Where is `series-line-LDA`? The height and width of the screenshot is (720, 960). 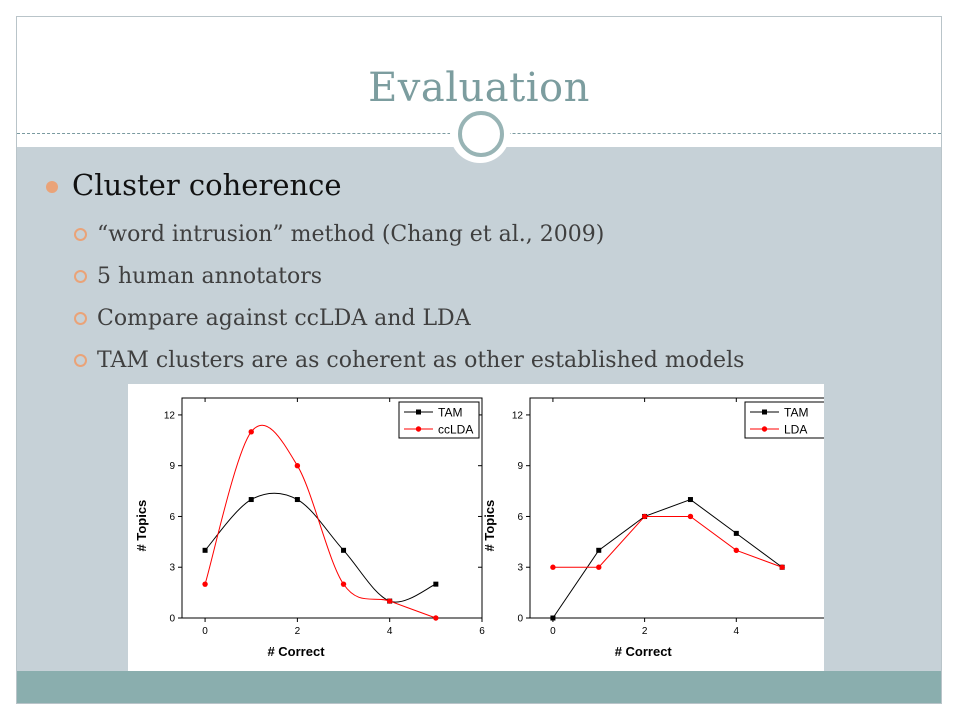
series-line-LDA is located at coordinates (667, 541).